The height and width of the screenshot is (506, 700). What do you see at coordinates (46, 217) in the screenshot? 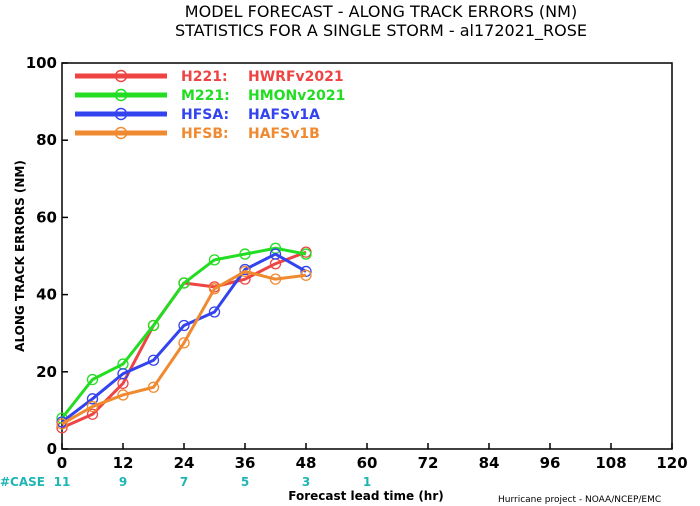
I see `y-tick-label: 60` at bounding box center [46, 217].